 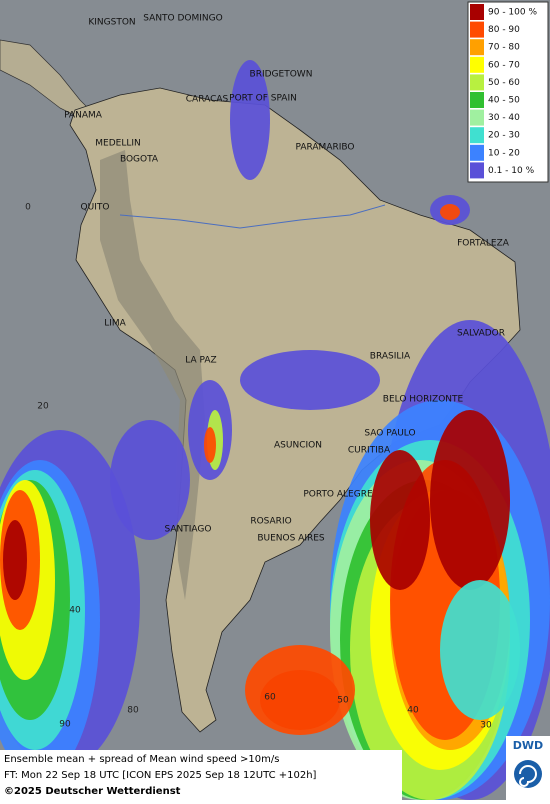 I want to click on city-label: PORTO ALEGRE, so click(x=338, y=495).